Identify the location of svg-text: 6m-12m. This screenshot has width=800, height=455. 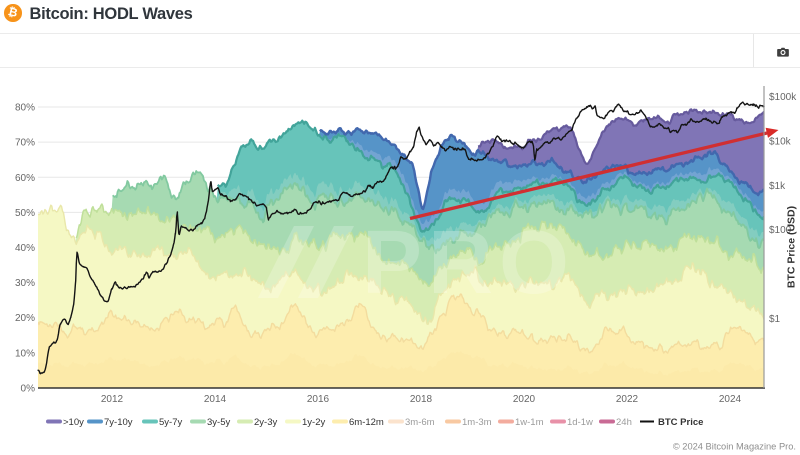
(366, 422).